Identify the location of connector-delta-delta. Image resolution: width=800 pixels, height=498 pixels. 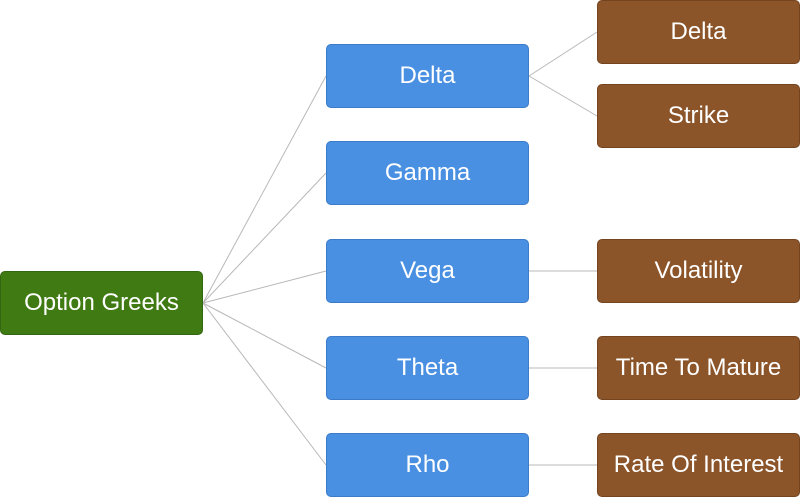
(563, 54).